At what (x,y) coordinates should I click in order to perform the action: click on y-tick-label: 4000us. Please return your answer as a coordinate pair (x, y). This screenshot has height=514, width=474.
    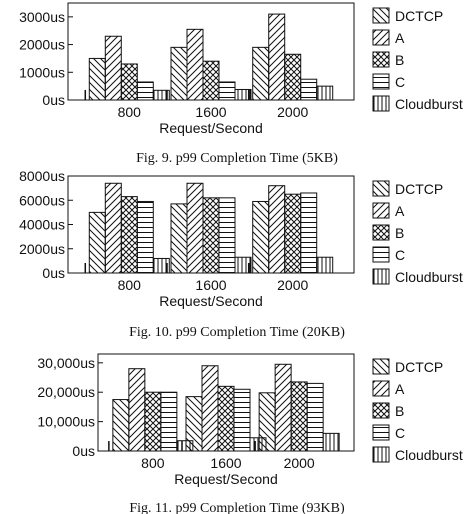
    Looking at the image, I should click on (42, 225).